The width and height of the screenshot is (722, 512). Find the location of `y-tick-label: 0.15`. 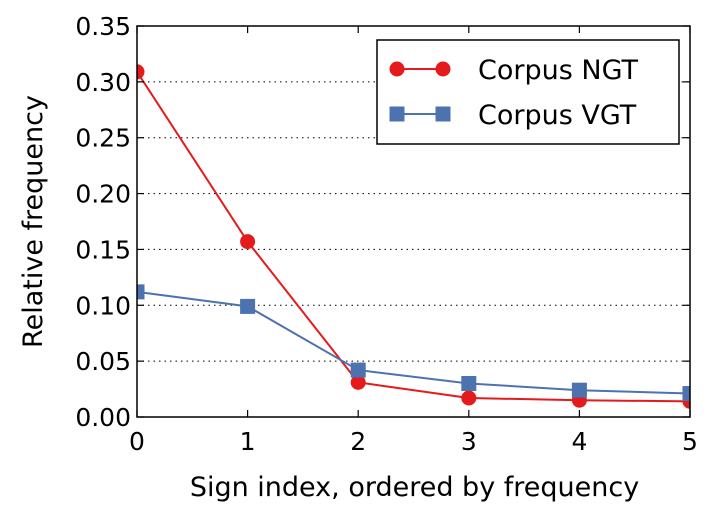

y-tick-label: 0.15 is located at coordinates (103, 249).